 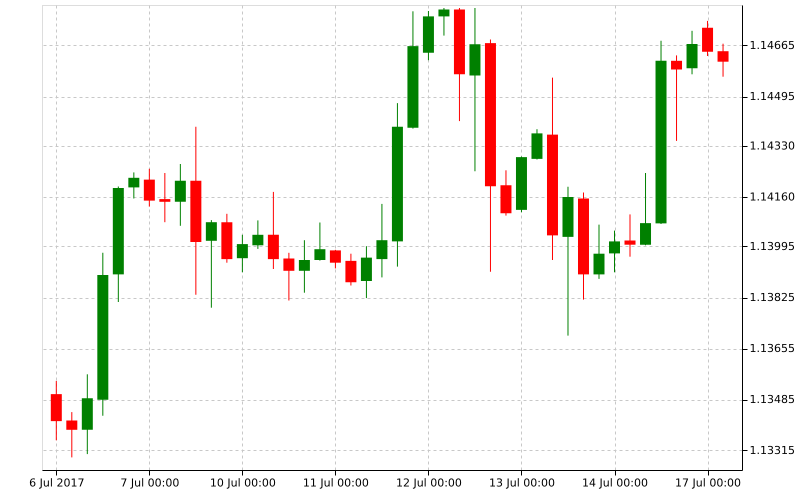 What do you see at coordinates (772, 146) in the screenshot?
I see `y-tick-label: 1.14330` at bounding box center [772, 146].